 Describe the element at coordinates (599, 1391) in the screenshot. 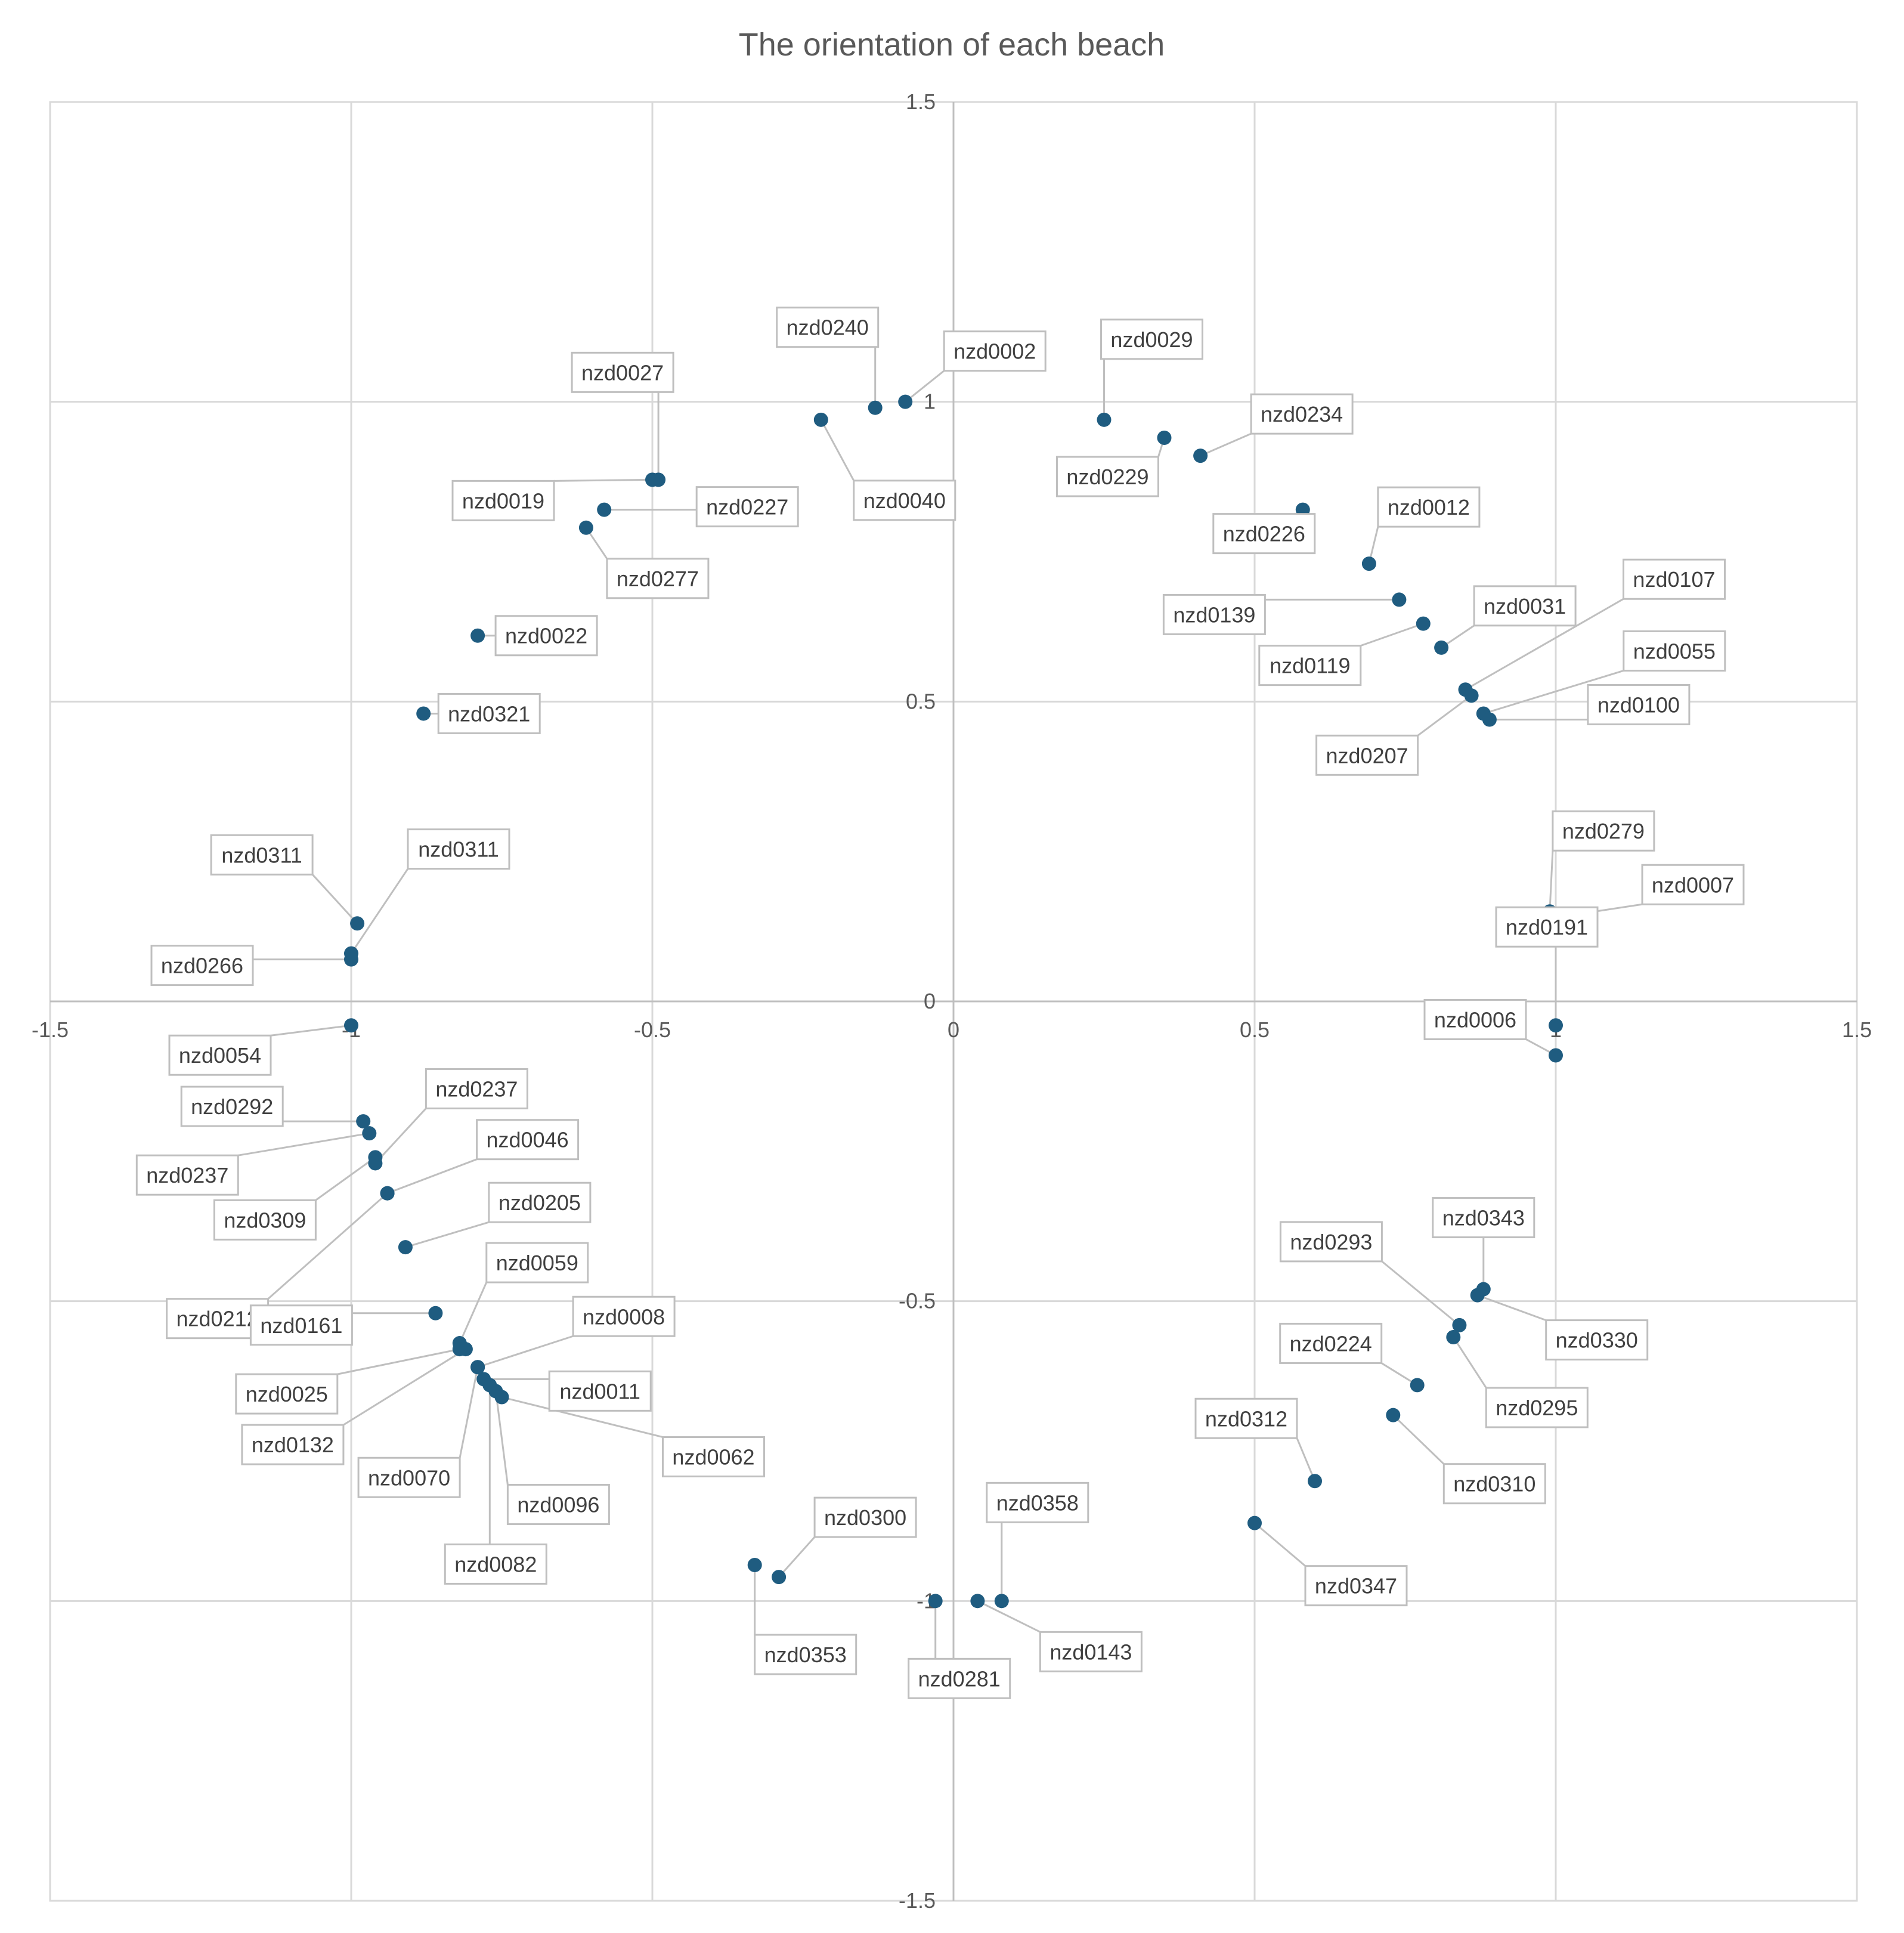

I see `data-label: nzd0011` at that location.